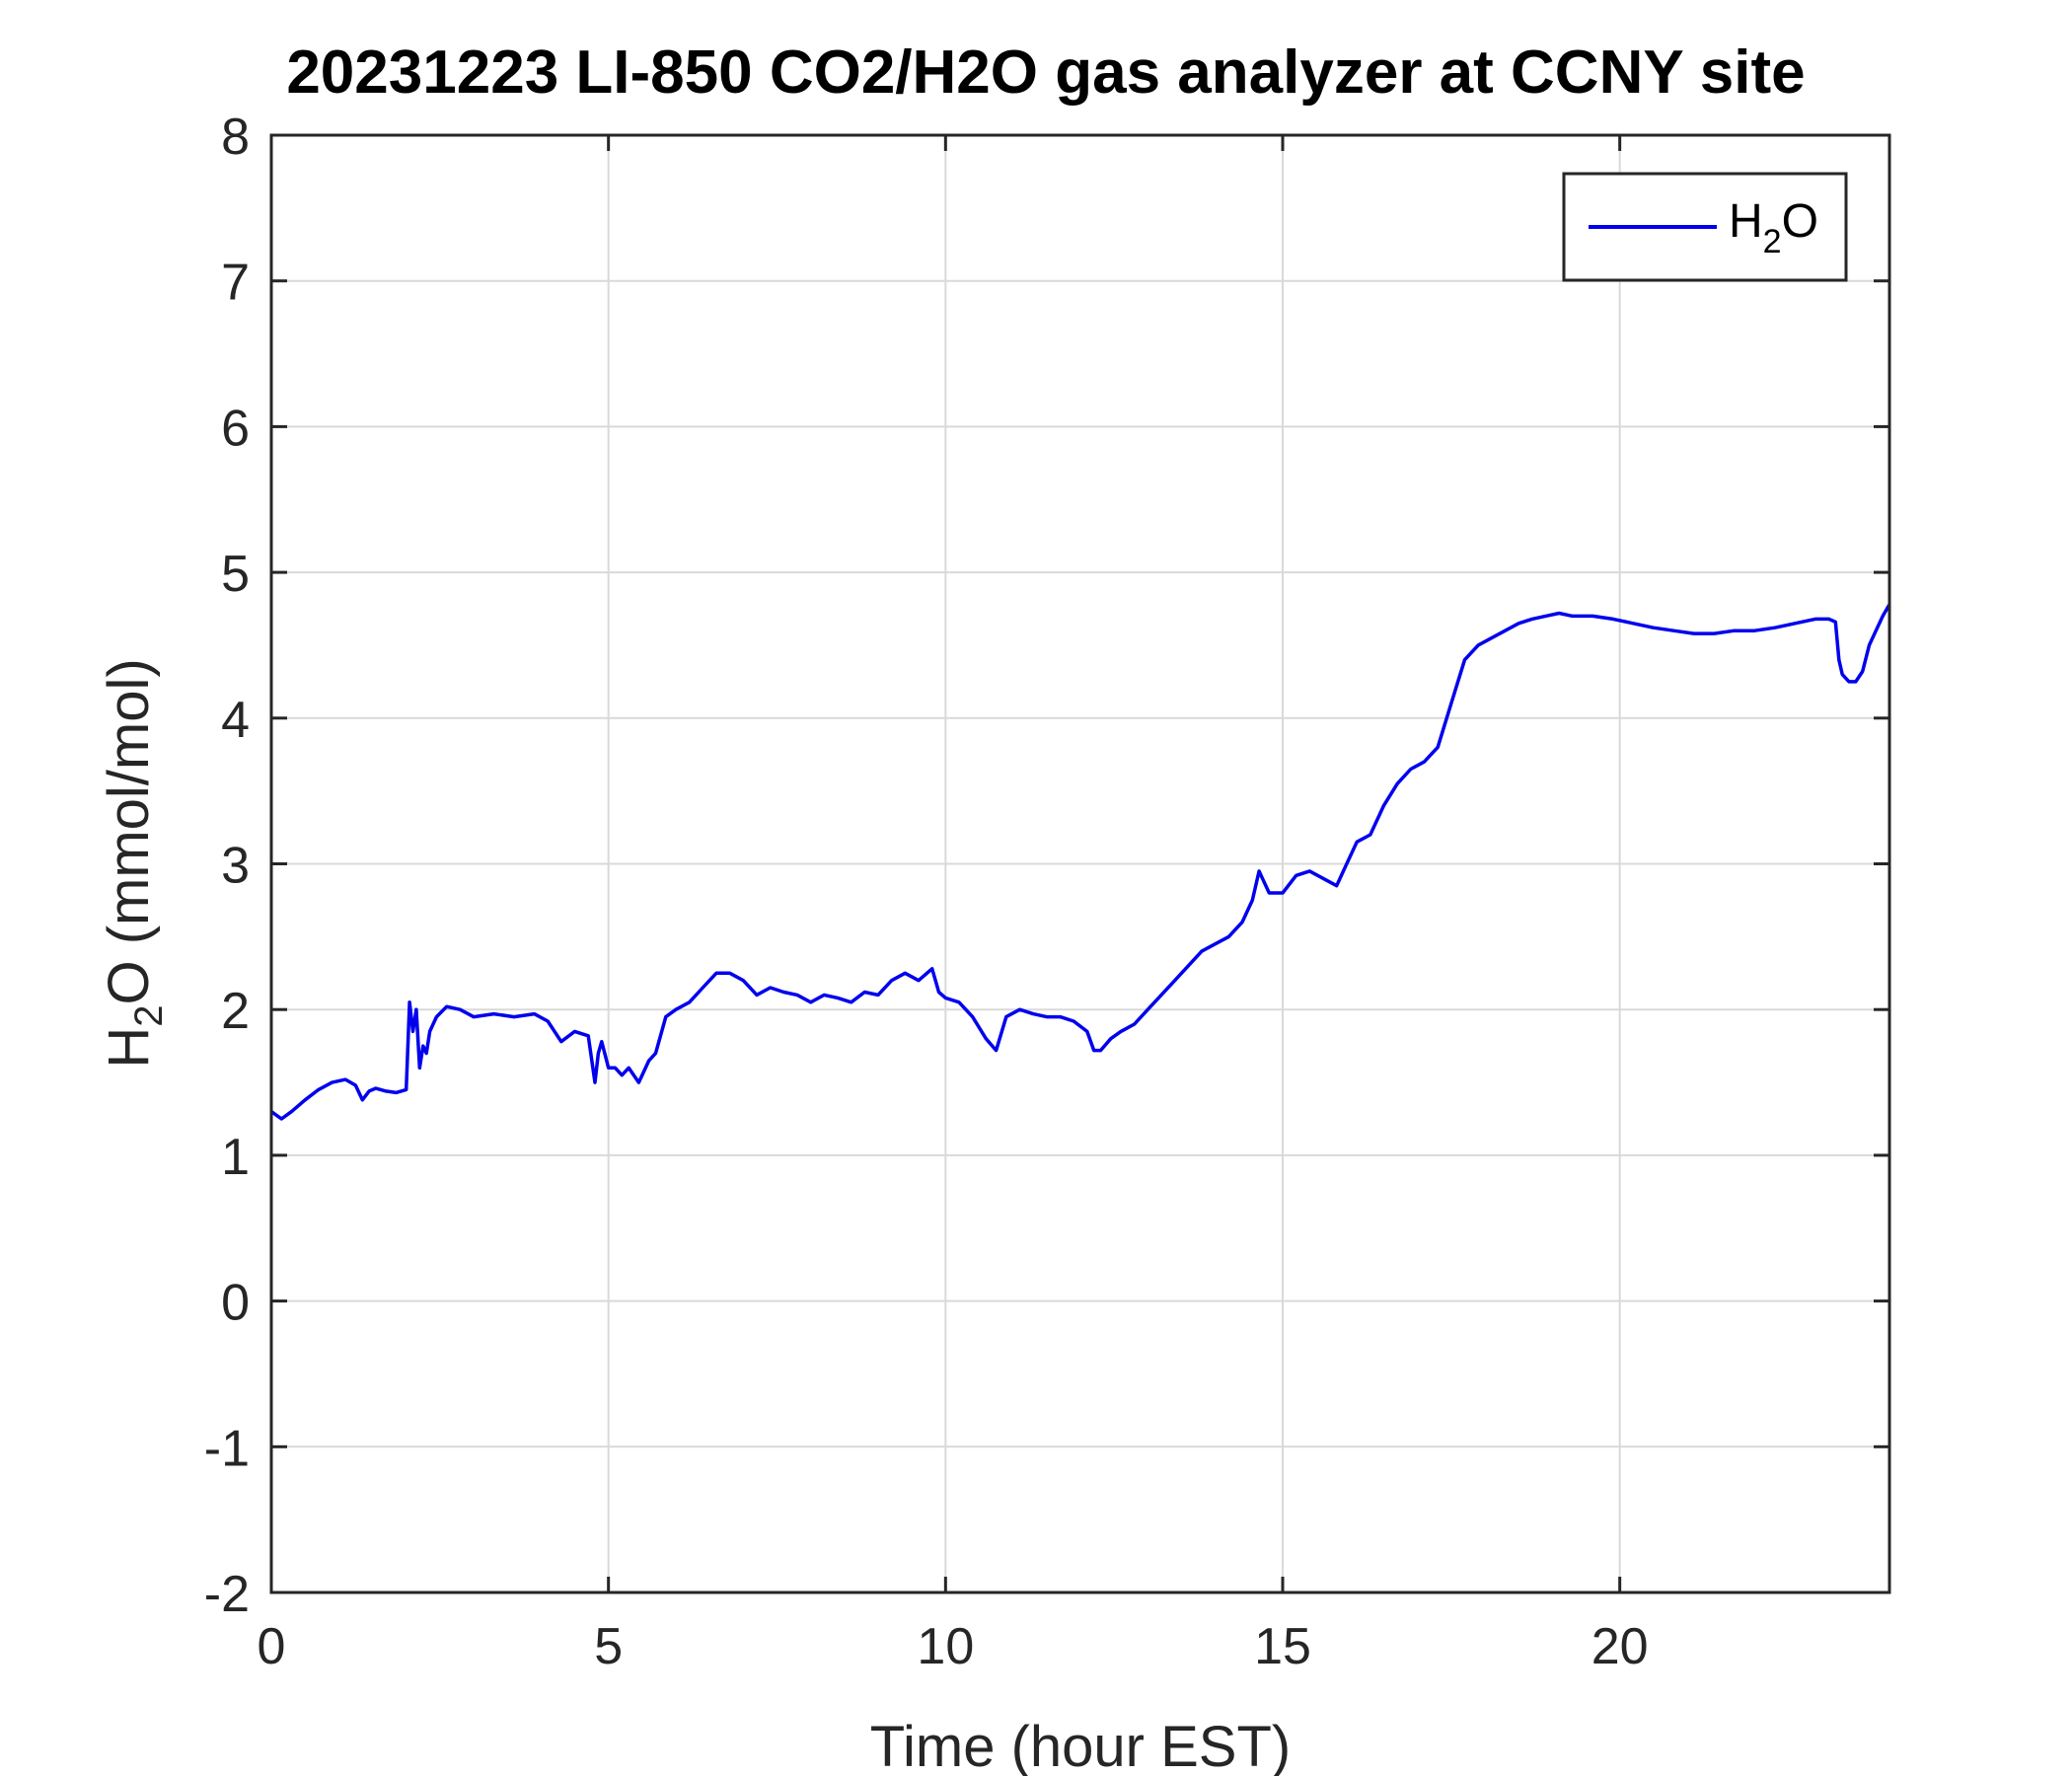 The image size is (2072, 1776). I want to click on x-tick-label: 15, so click(1283, 1647).